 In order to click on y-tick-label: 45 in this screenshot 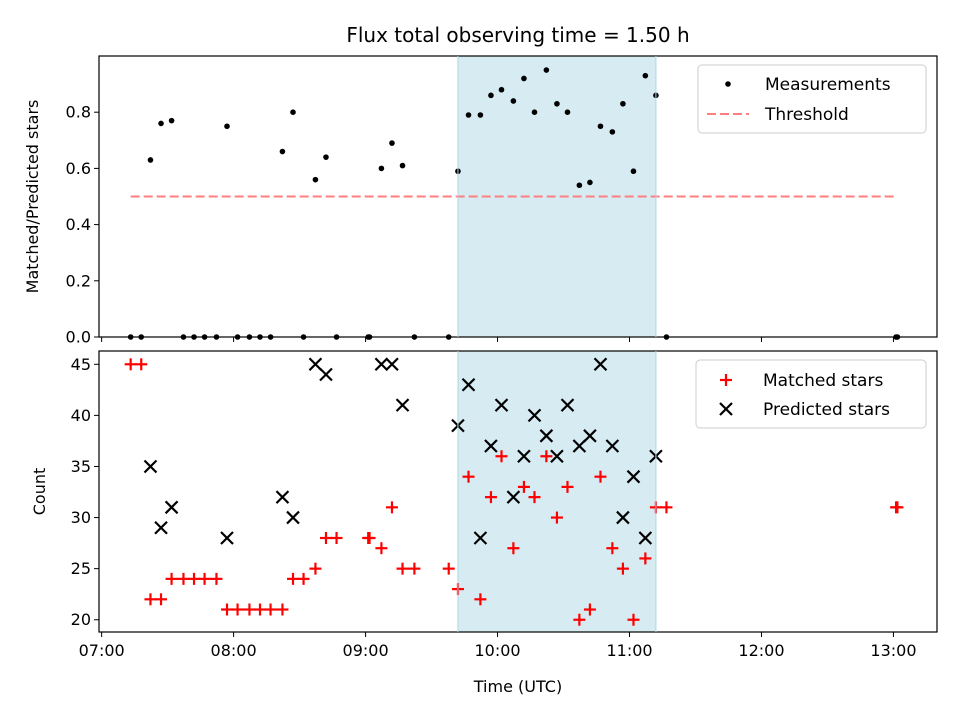, I will do `click(81, 364)`.